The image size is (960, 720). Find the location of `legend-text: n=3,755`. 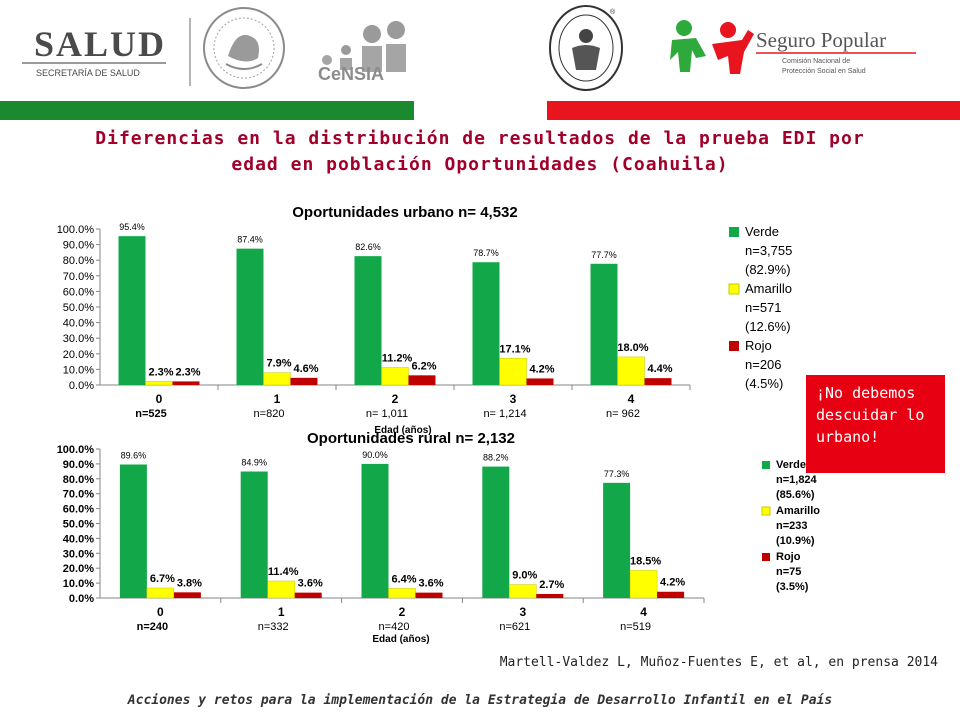

legend-text: n=3,755 is located at coordinates (768, 250).